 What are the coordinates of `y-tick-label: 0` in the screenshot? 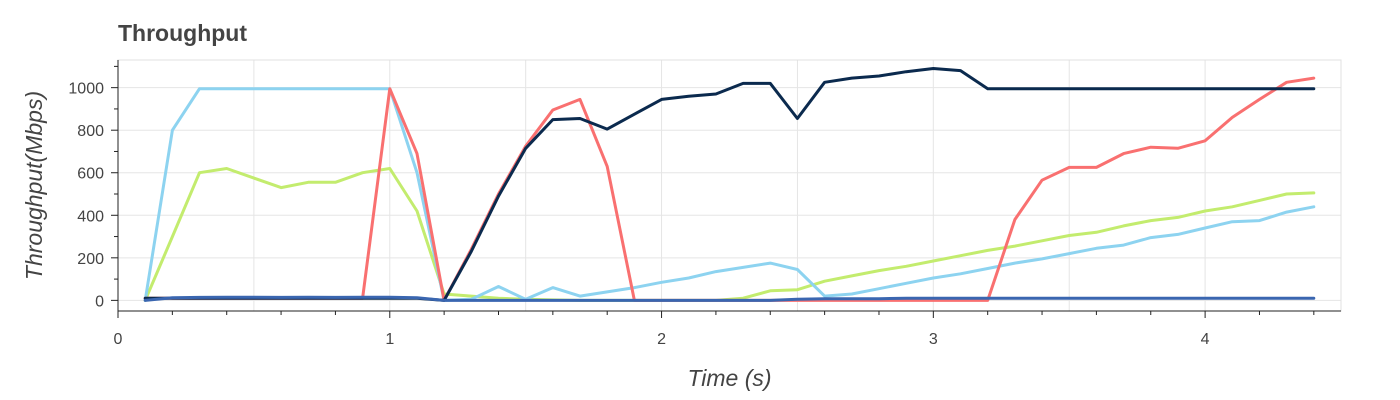 It's located at (99, 301).